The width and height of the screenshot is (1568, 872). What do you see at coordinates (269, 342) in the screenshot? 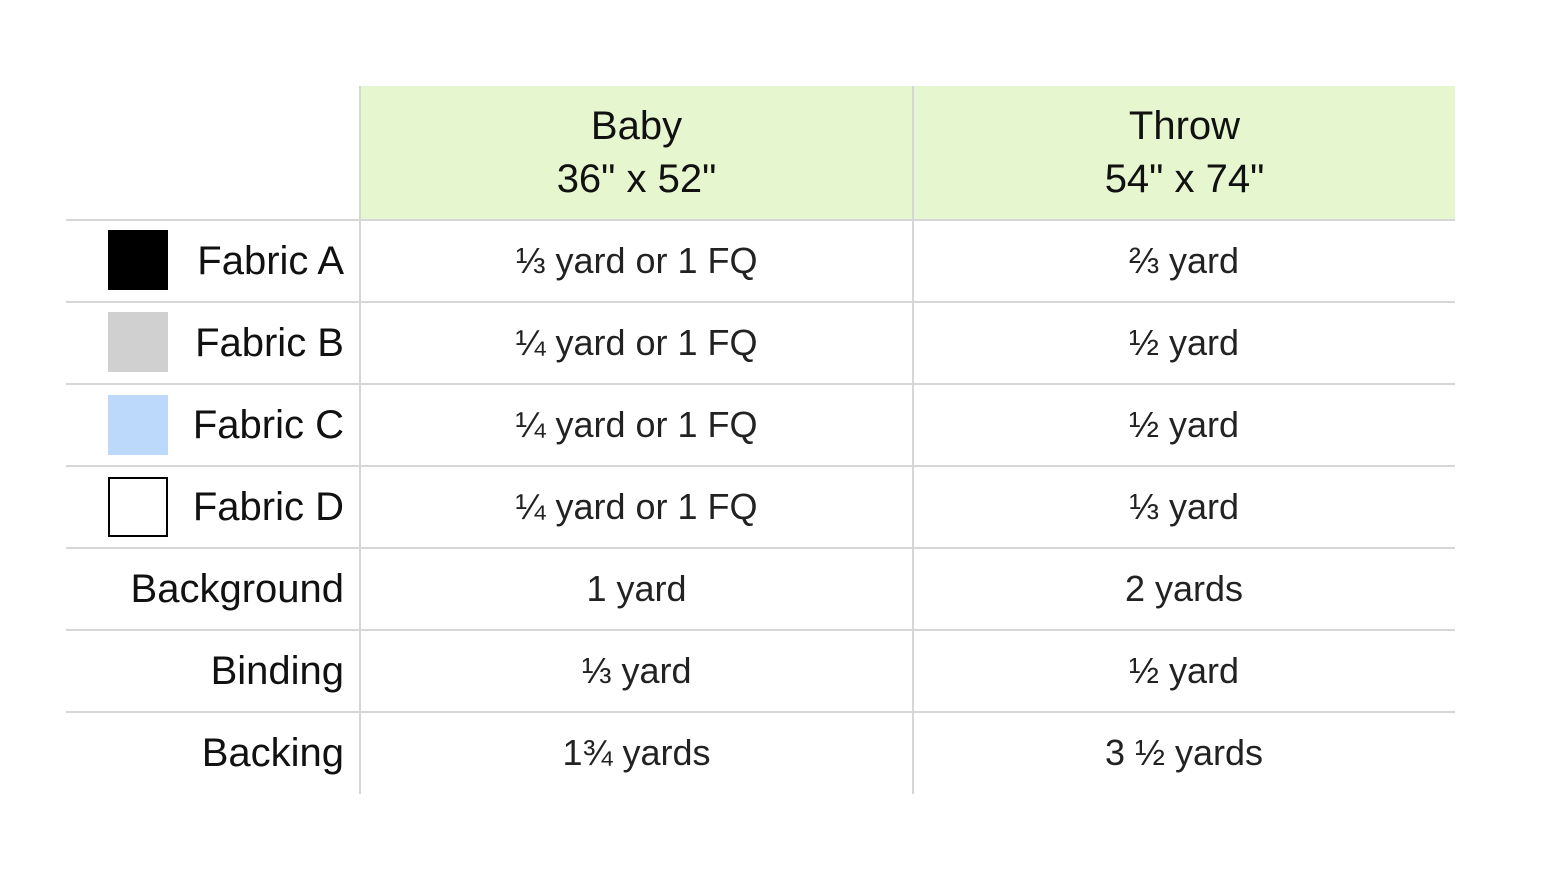
I see `row-label: Fabric B` at bounding box center [269, 342].